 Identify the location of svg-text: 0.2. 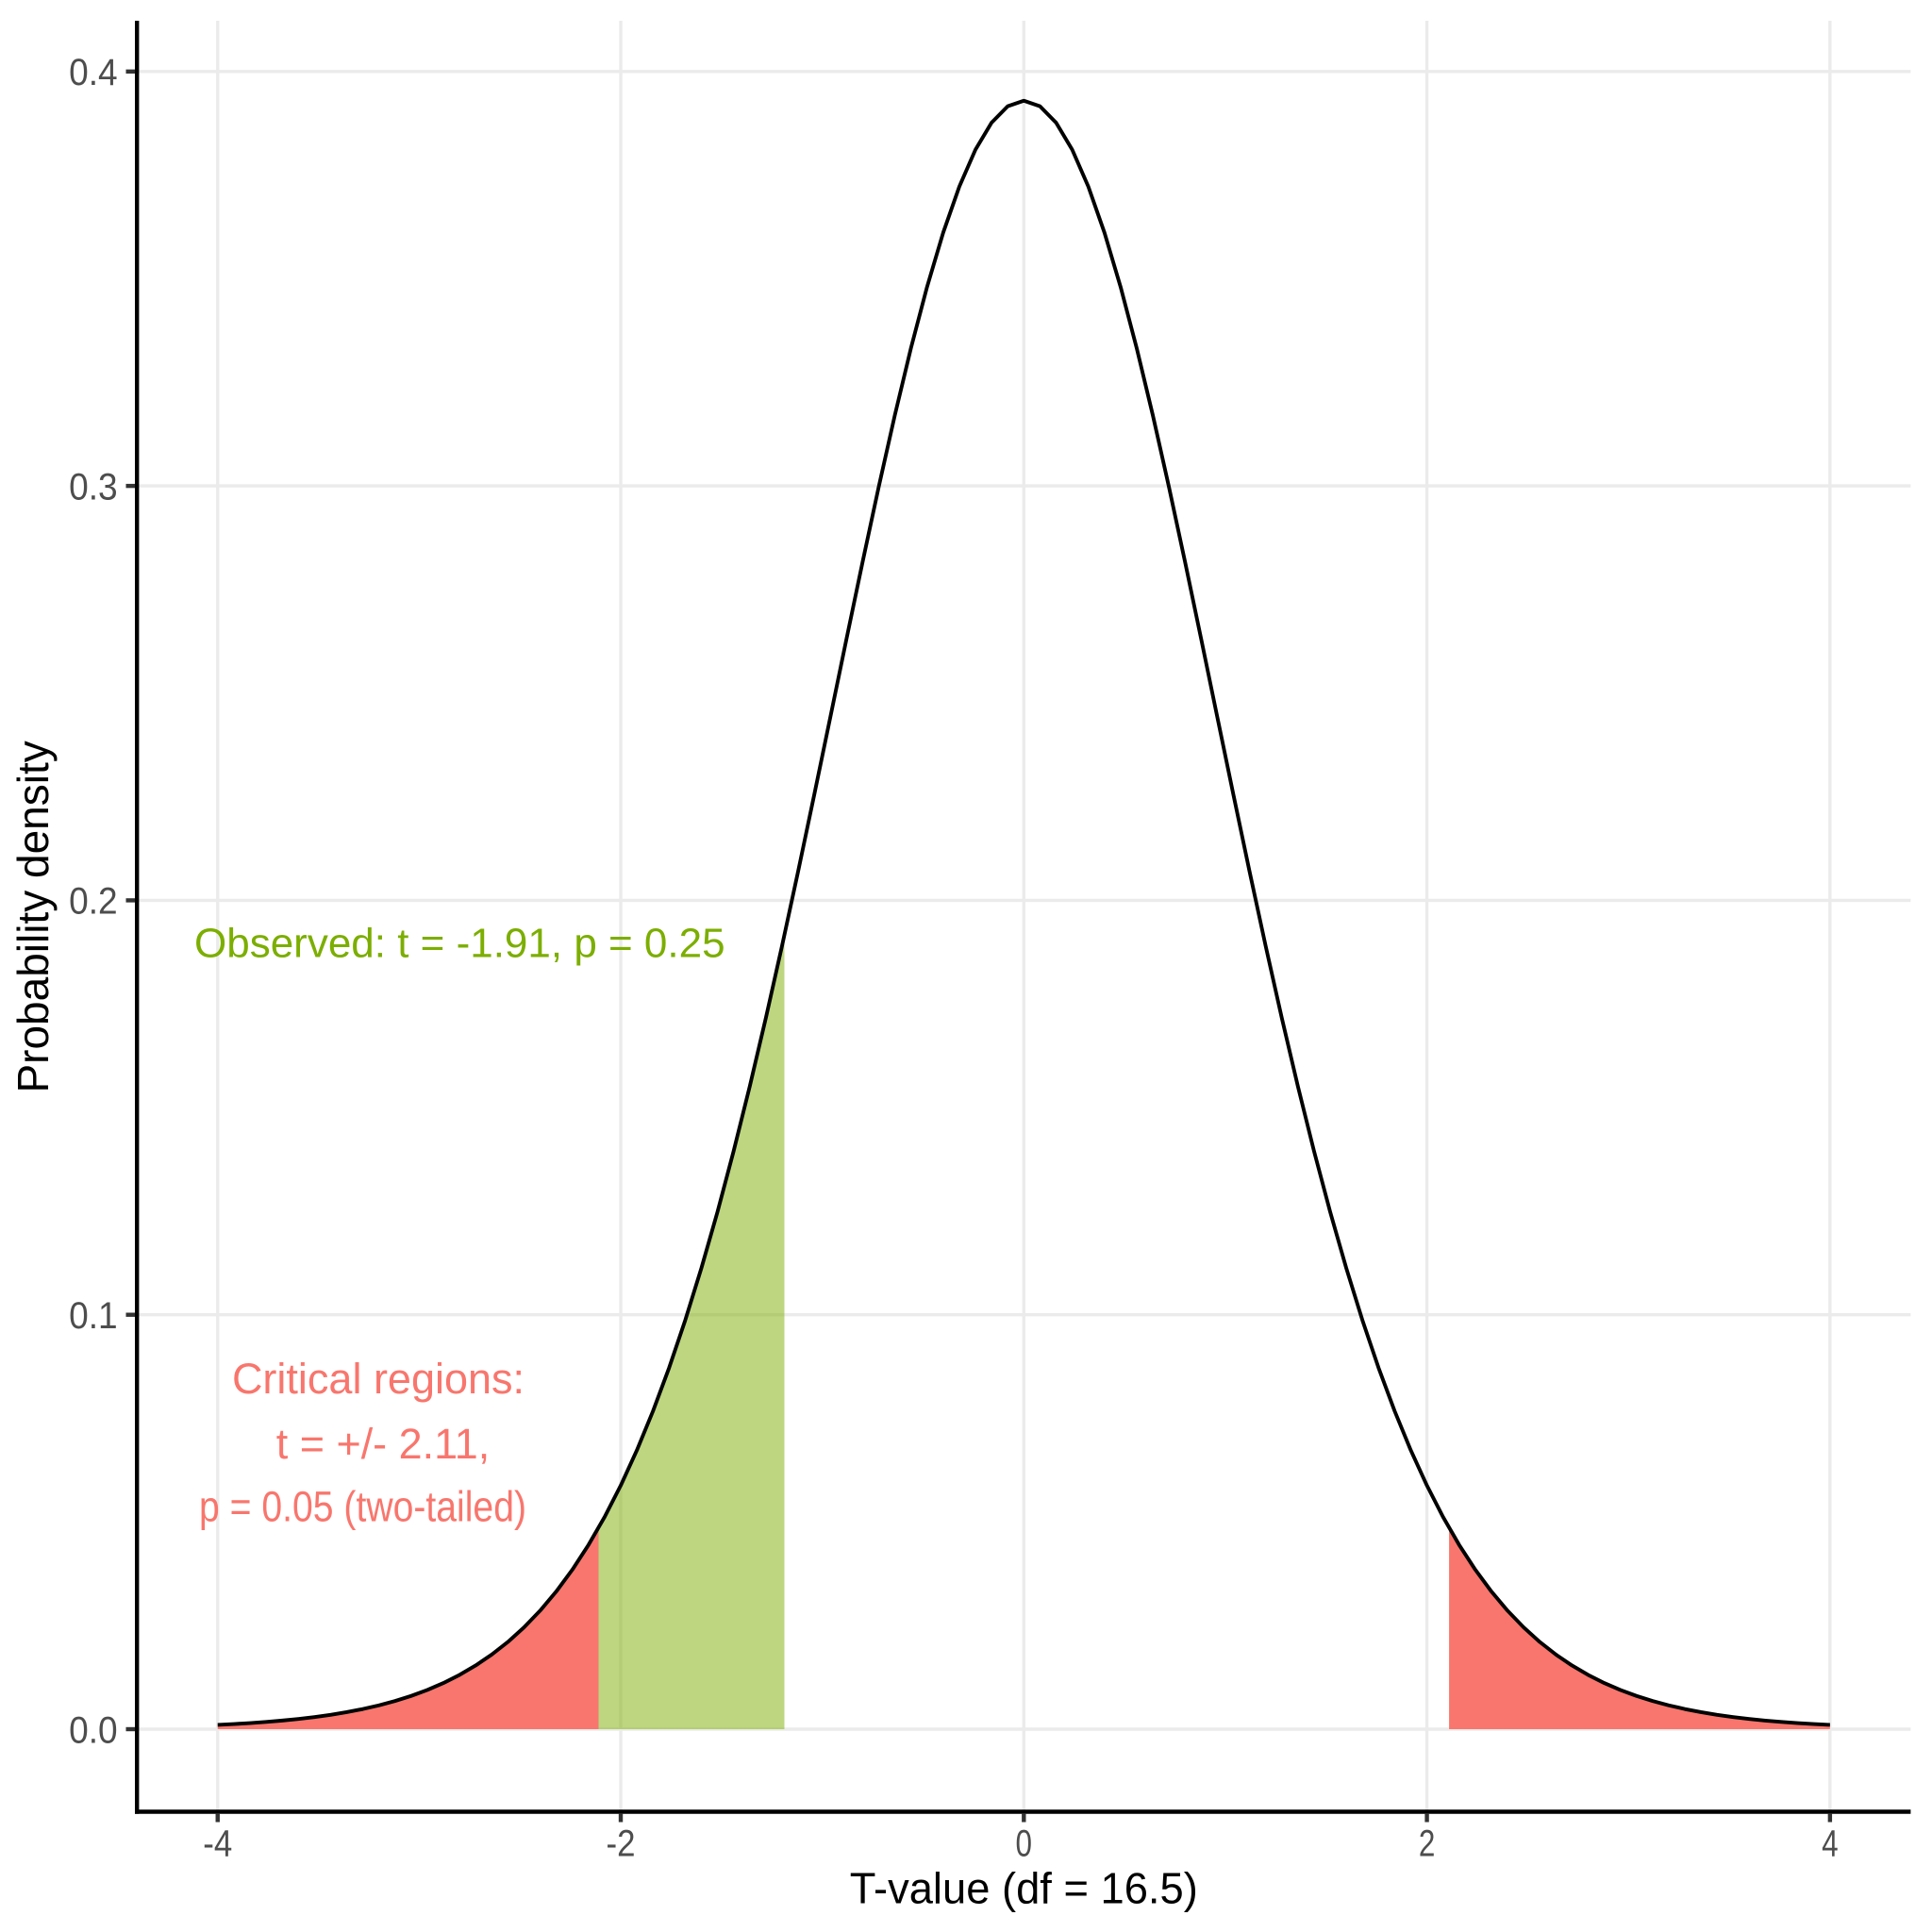
(94, 902).